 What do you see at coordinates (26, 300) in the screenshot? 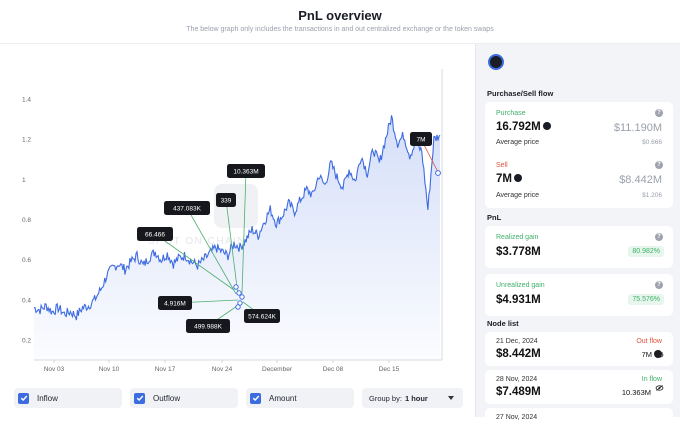
I see `y-tick-label: 0.4` at bounding box center [26, 300].